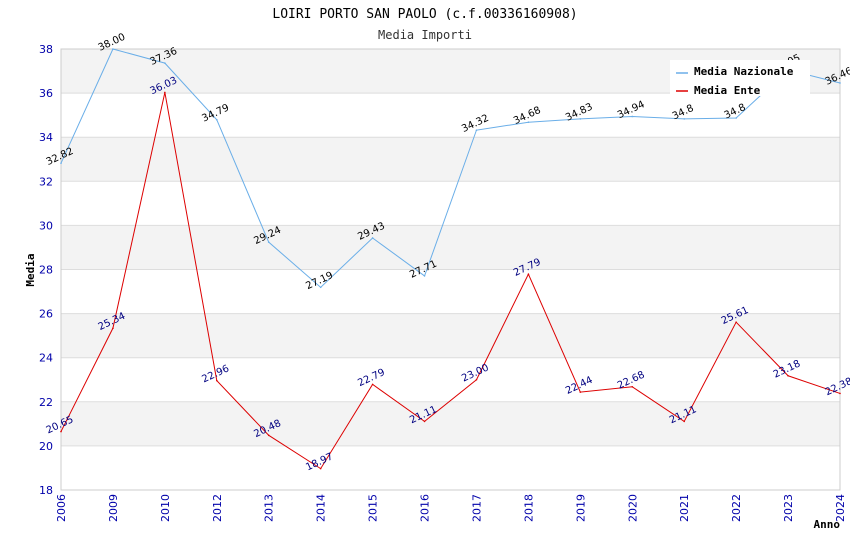 Image resolution: width=850 pixels, height=550 pixels. I want to click on legend: Media Nazionale Media Ente, so click(740, 78).